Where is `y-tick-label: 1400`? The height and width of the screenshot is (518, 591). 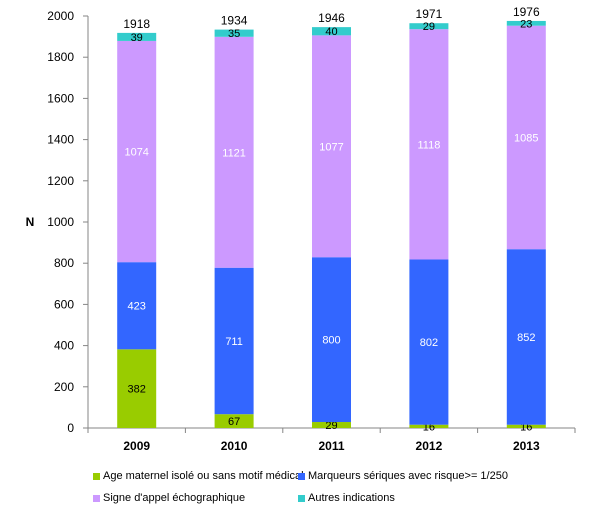
y-tick-label: 1400 is located at coordinates (60, 140).